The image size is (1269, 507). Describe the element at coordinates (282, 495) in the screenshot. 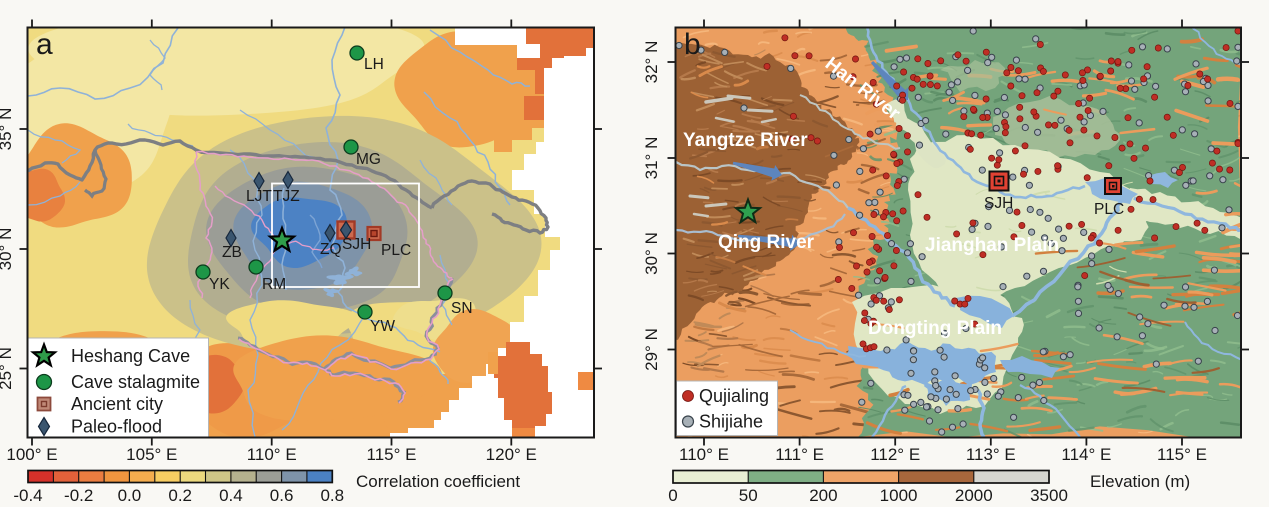

I see `svg-text: 0.6` at that location.